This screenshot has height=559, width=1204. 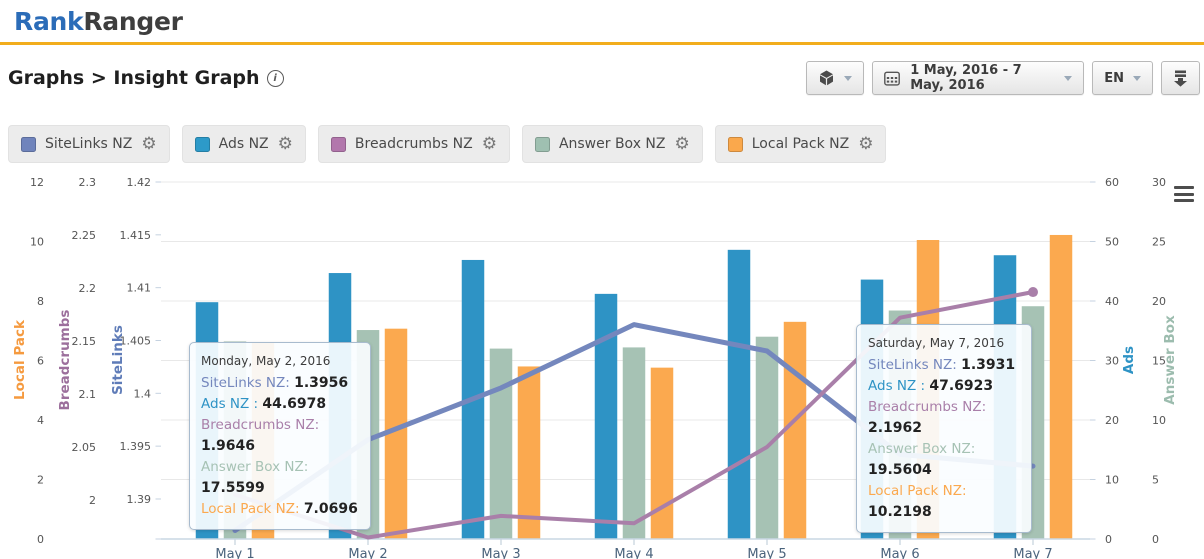 What do you see at coordinates (944, 460) in the screenshot?
I see `tooltip-row: Answer Box NZ: 19.5604` at bounding box center [944, 460].